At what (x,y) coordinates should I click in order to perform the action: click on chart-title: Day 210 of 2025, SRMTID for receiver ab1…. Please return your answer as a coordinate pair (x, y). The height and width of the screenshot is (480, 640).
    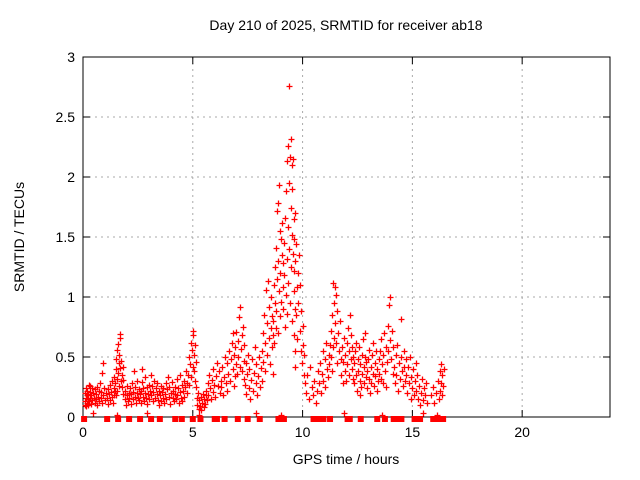
    Looking at the image, I should click on (345, 25).